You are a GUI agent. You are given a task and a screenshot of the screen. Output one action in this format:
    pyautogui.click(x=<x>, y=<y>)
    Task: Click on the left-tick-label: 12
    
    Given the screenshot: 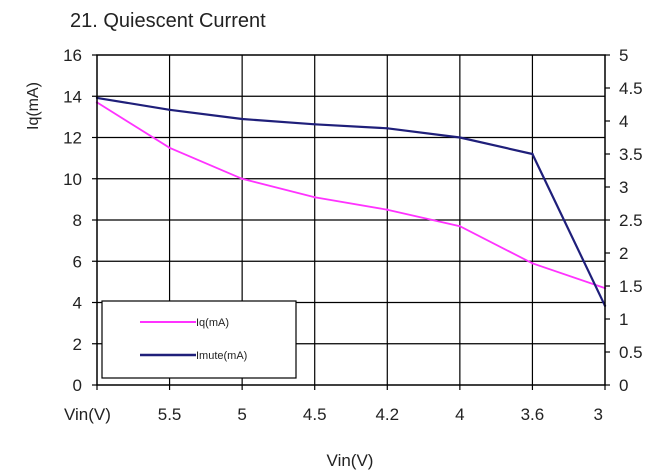 What is the action you would take?
    pyautogui.click(x=72, y=138)
    